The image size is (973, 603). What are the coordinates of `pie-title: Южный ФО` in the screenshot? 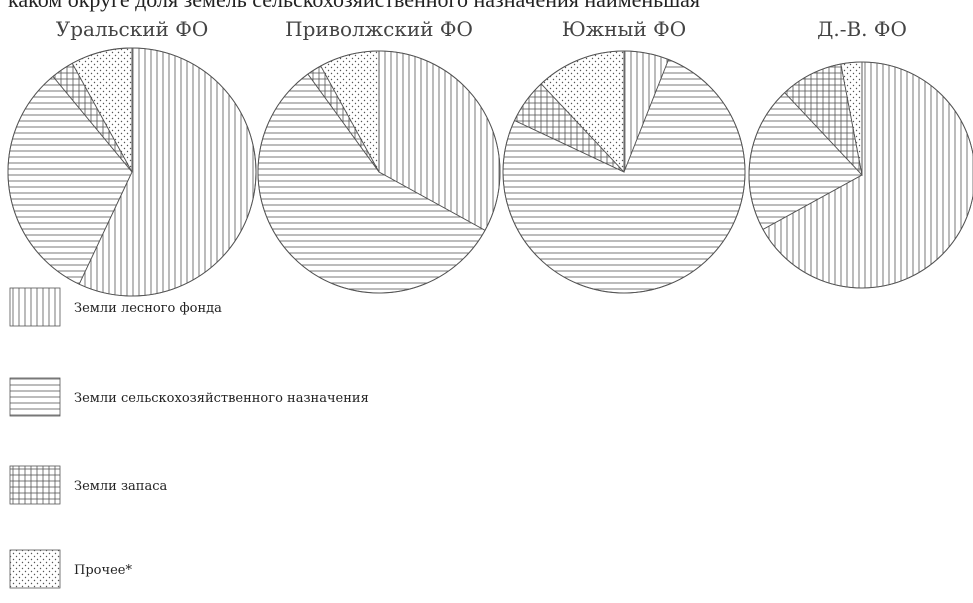 It's located at (624, 29).